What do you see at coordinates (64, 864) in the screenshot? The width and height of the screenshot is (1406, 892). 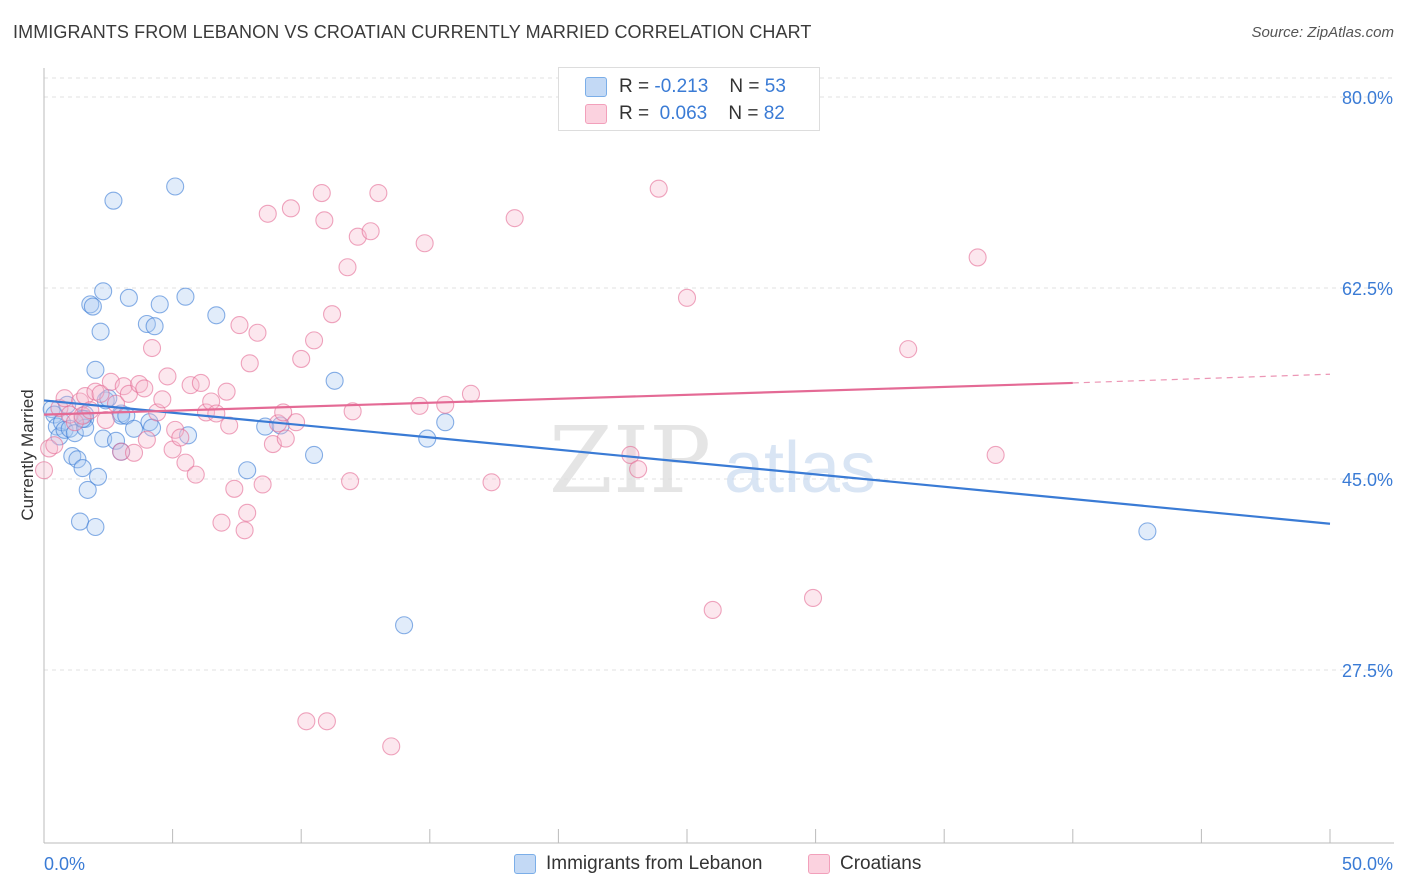 I see `x-tick-label: 0.0%` at bounding box center [64, 864].